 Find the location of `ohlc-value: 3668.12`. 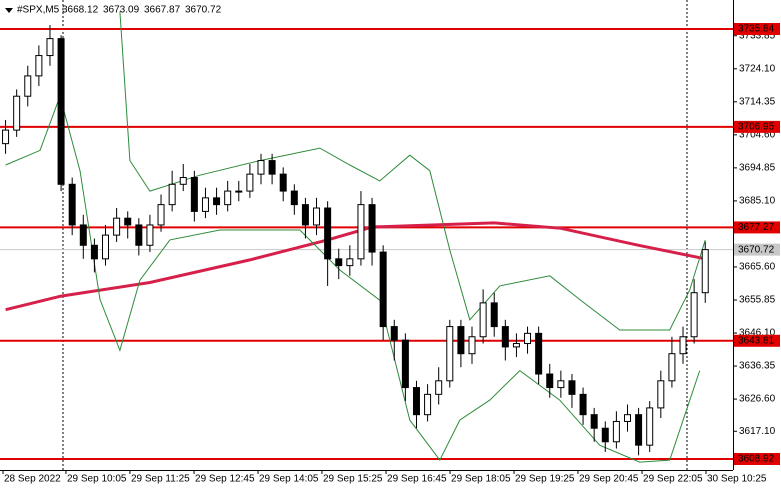

ohlc-value: 3668.12 is located at coordinates (80, 10).